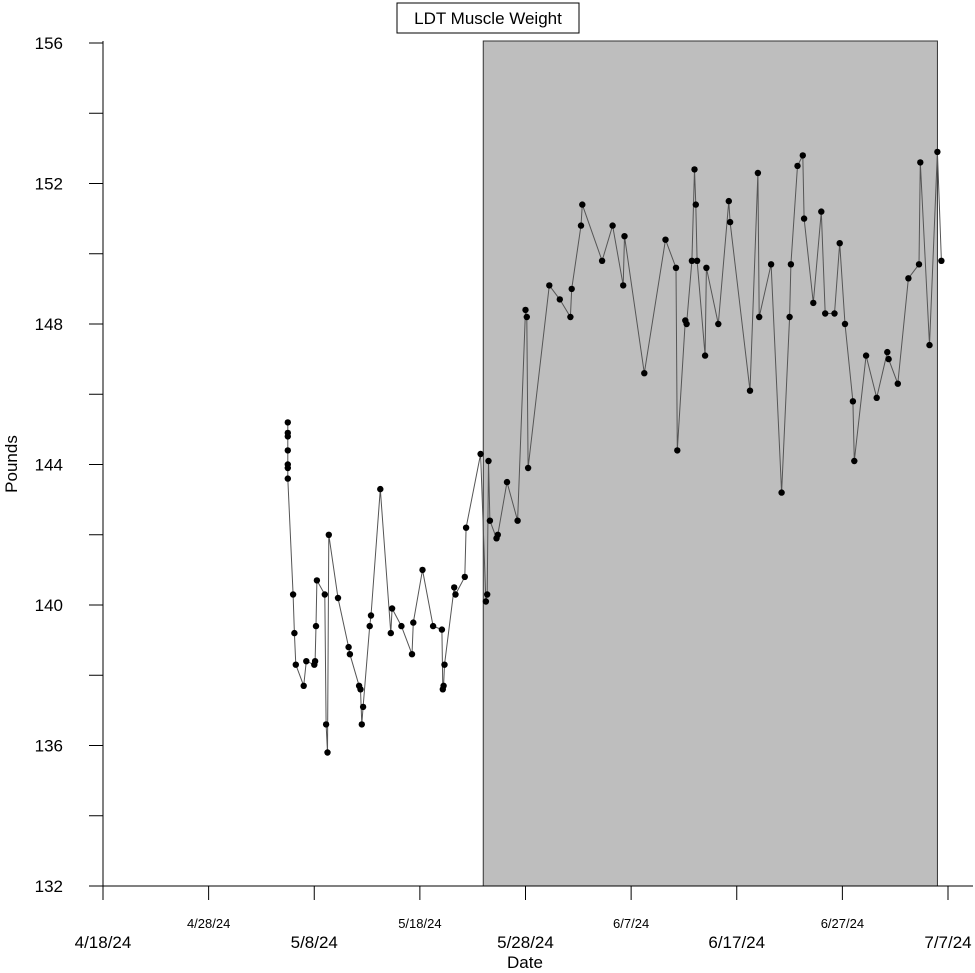  What do you see at coordinates (736, 942) in the screenshot?
I see `x-tick-label: 6/17/24` at bounding box center [736, 942].